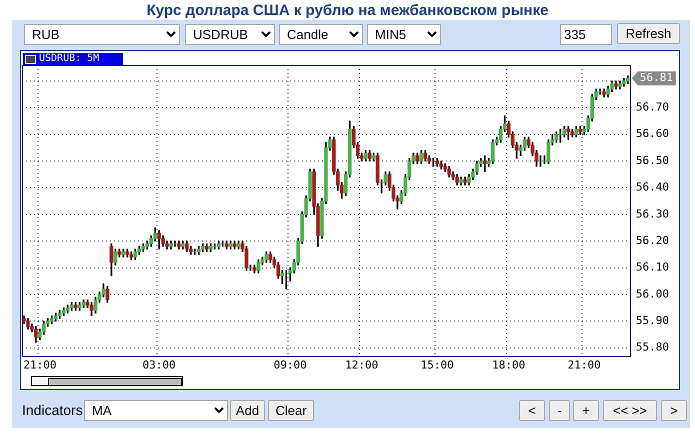 This screenshot has width=695, height=435. Describe the element at coordinates (586, 34) in the screenshot. I see `text: 335` at that location.